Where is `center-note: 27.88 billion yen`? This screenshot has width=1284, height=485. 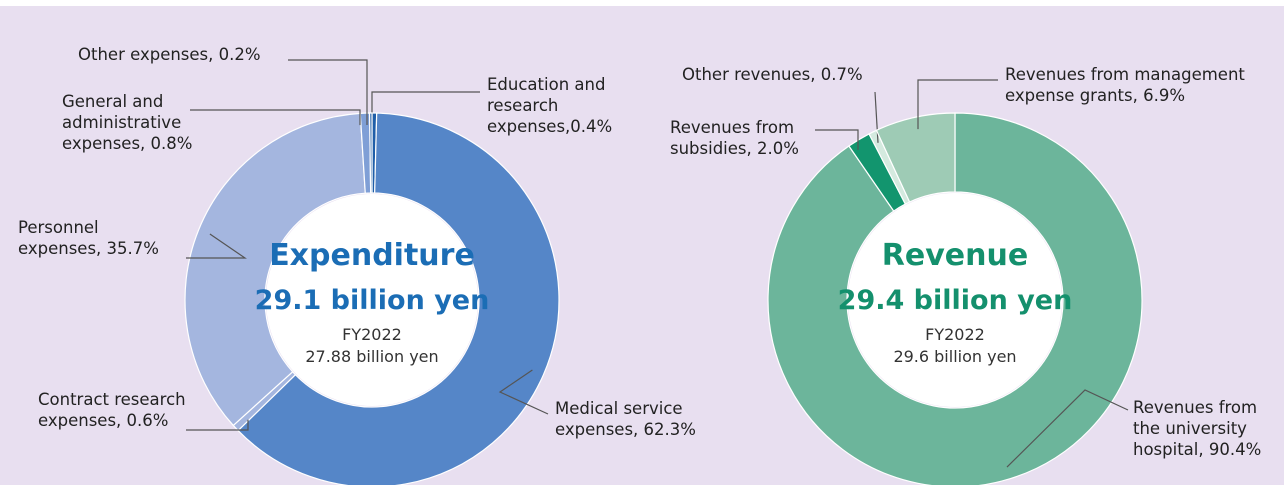 center-note: 27.88 billion yen is located at coordinates (371, 356).